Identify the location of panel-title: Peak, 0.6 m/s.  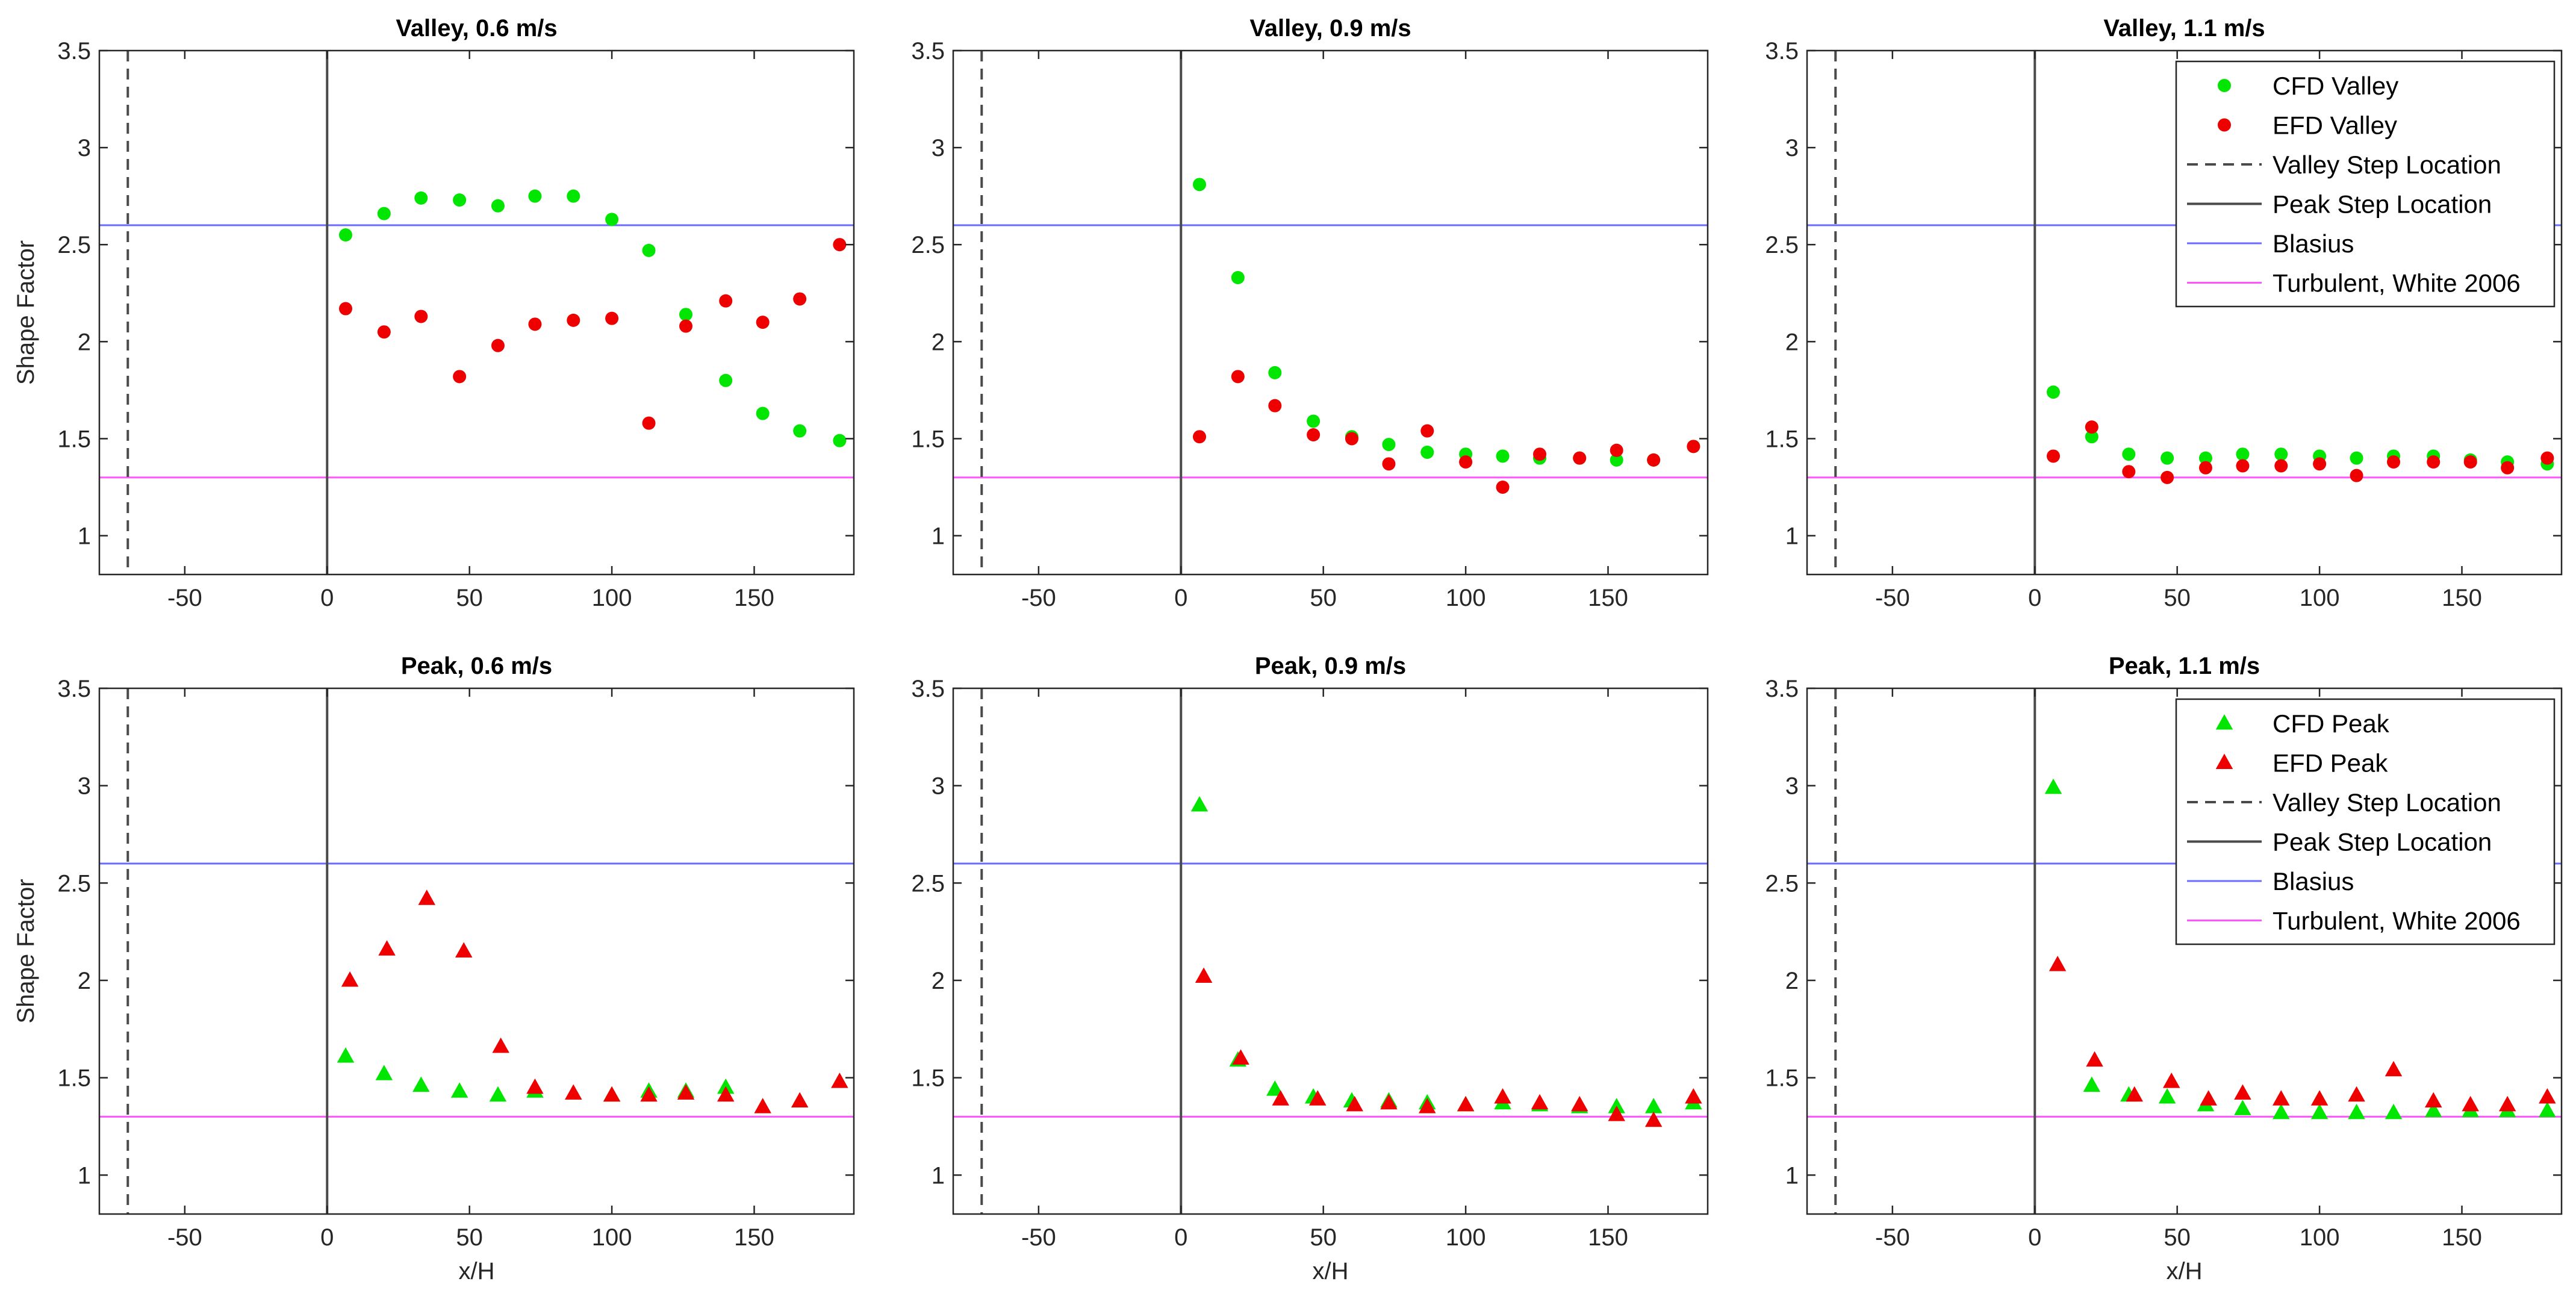
(477, 666).